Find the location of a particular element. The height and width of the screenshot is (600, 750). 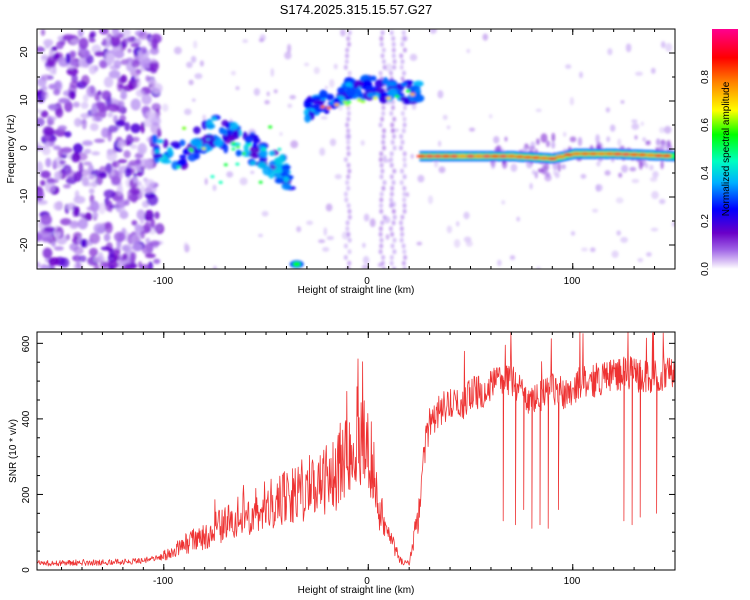

colorbar-tick-0-6: 0.6 is located at coordinates (705, 125).